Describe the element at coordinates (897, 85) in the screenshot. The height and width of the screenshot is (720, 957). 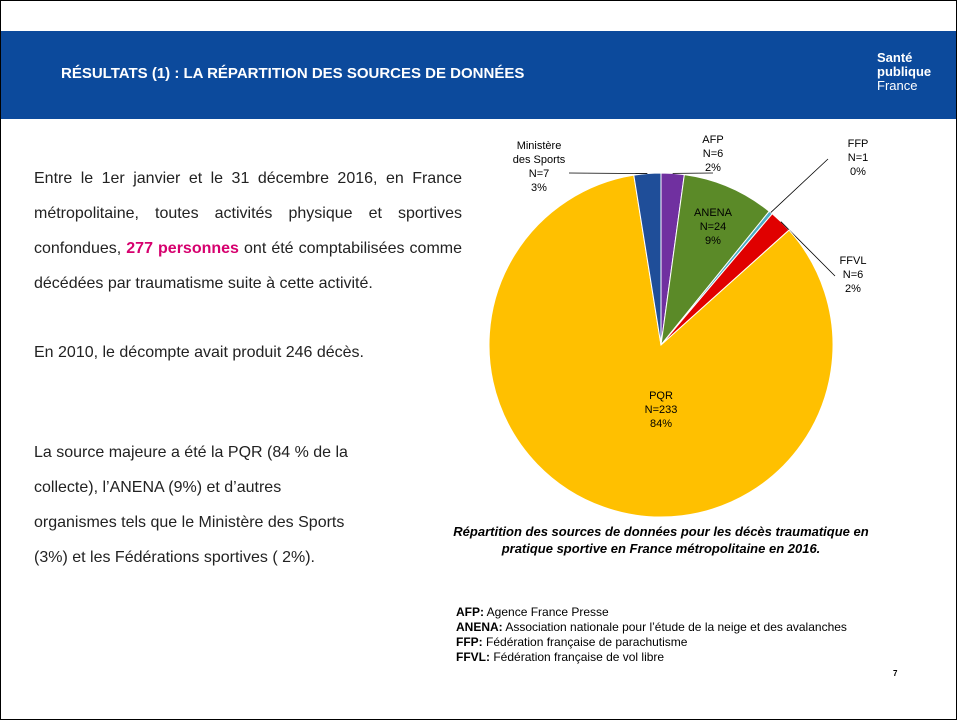
I see `logo-line: France` at that location.